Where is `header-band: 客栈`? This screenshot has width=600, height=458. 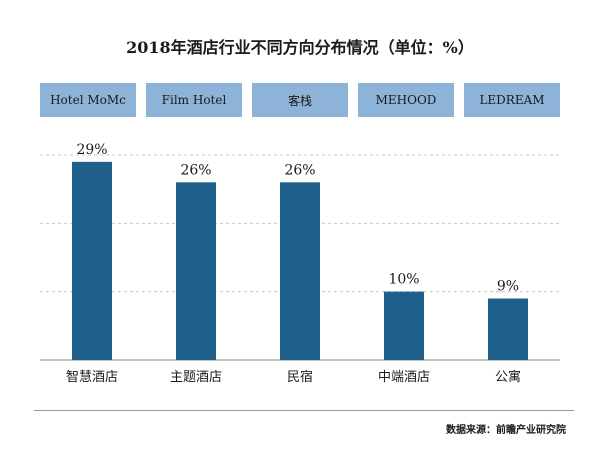 header-band: 客栈 is located at coordinates (300, 100).